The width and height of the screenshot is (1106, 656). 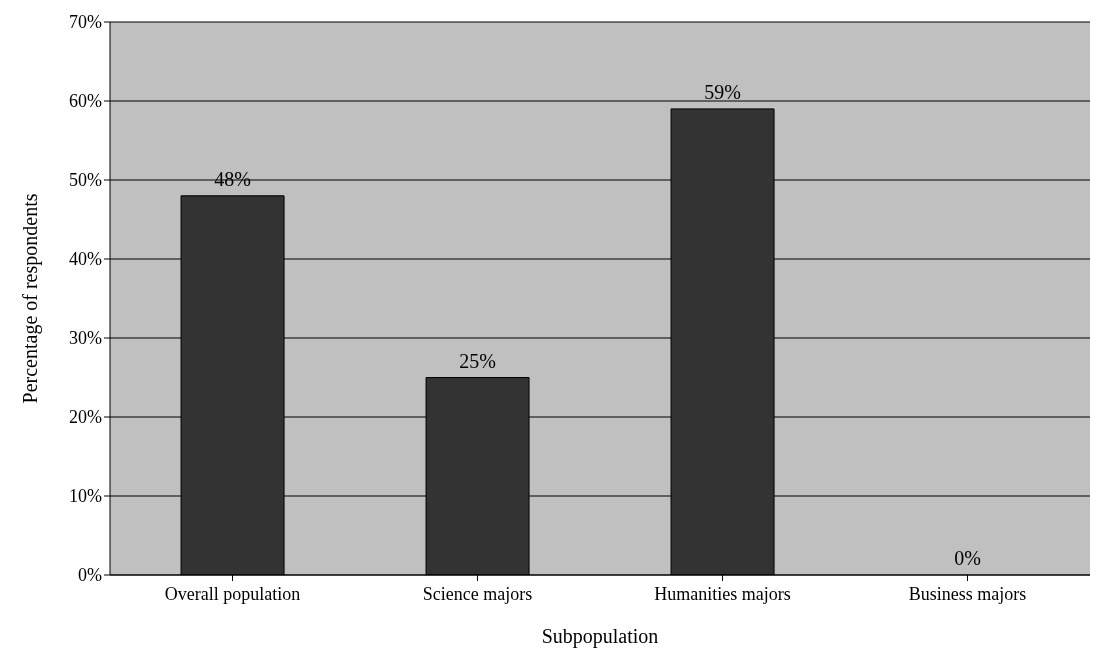 What do you see at coordinates (967, 593) in the screenshot?
I see `x-tick-label: Business majors` at bounding box center [967, 593].